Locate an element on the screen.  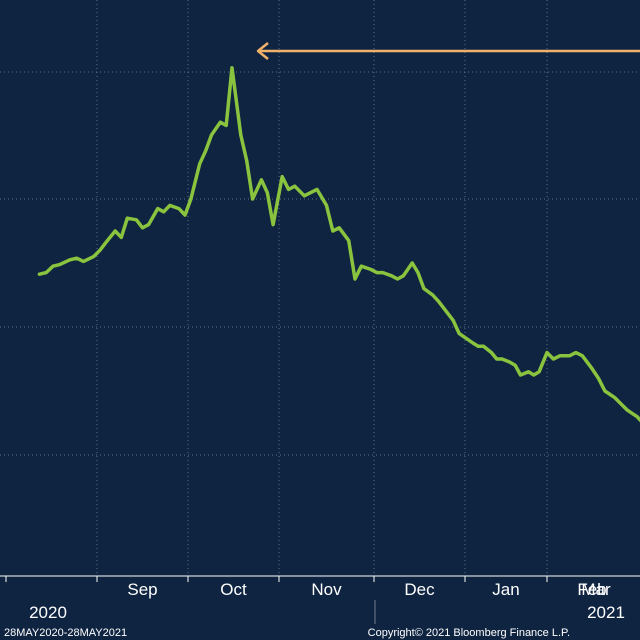
x-tick-label: Jan is located at coordinates (505, 589).